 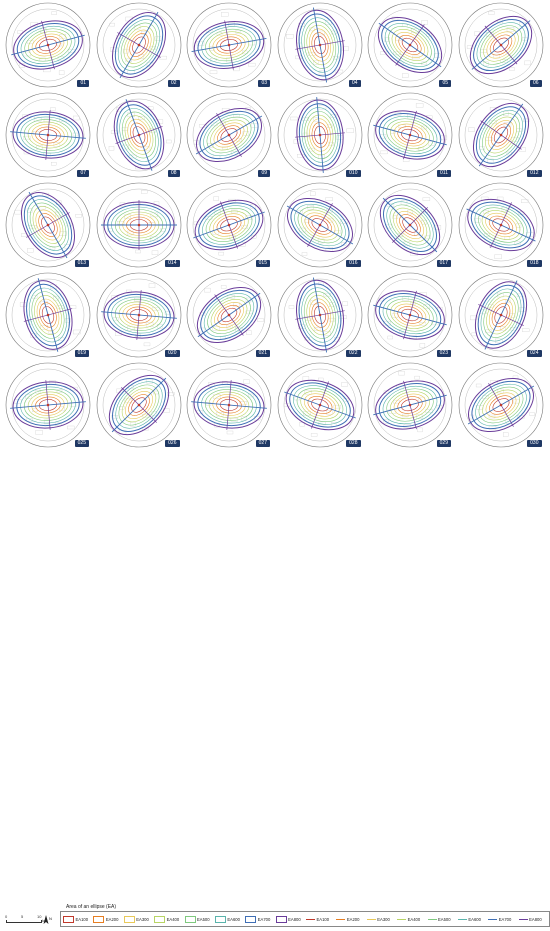 I want to click on legend-item-box-ea800: EA800, so click(x=288, y=919).